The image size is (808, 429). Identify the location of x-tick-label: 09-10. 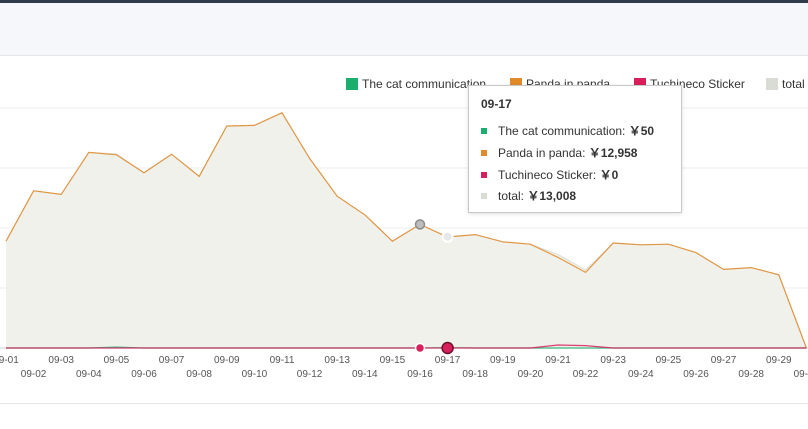
(255, 374).